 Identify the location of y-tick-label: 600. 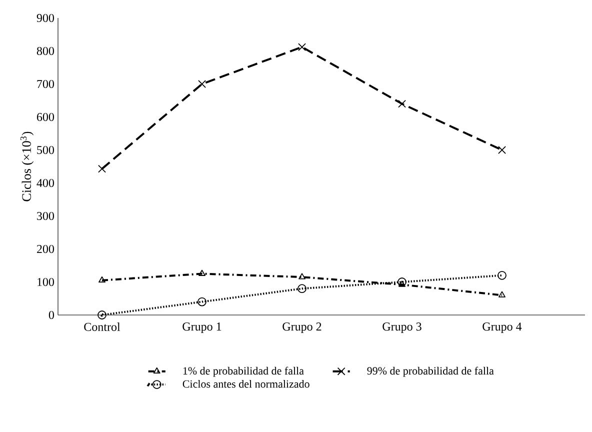
(45, 117).